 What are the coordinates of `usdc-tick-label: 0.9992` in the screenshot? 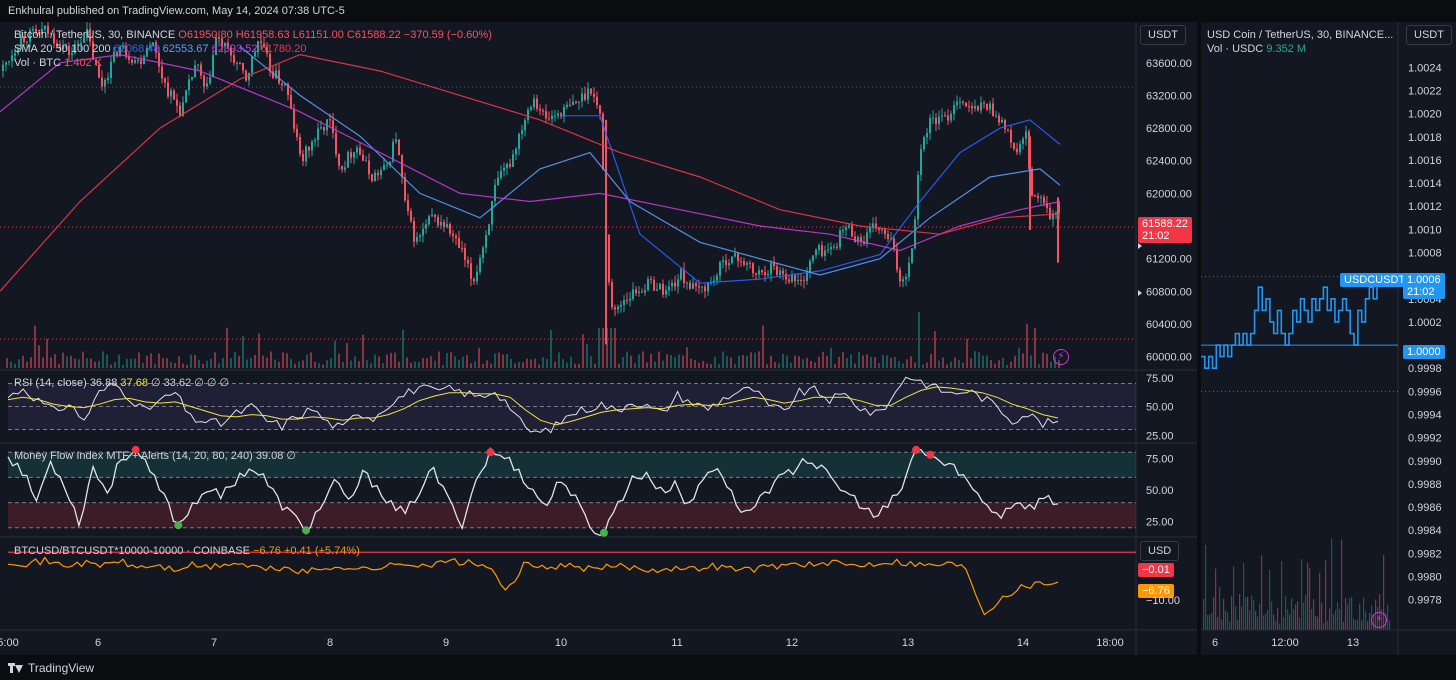 It's located at (1425, 439).